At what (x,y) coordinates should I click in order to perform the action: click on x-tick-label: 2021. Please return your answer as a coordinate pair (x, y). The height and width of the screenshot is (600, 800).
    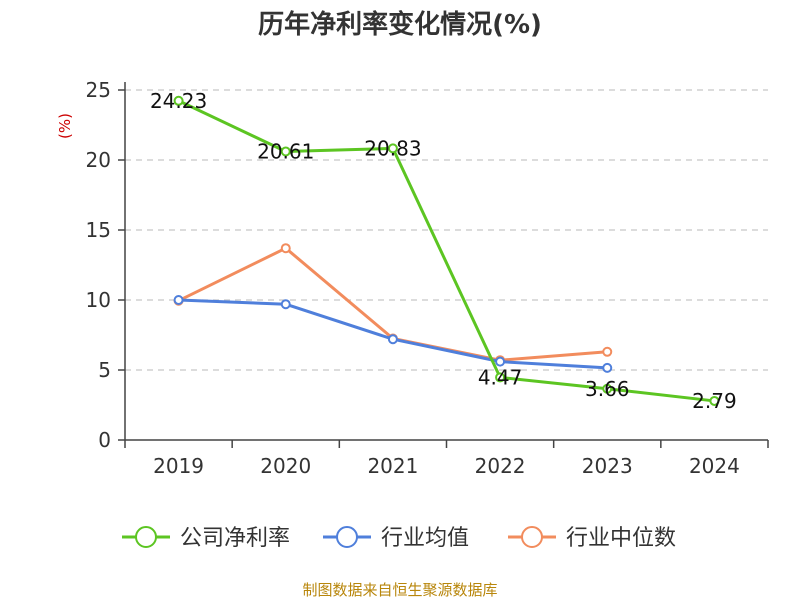
    Looking at the image, I should click on (392, 466).